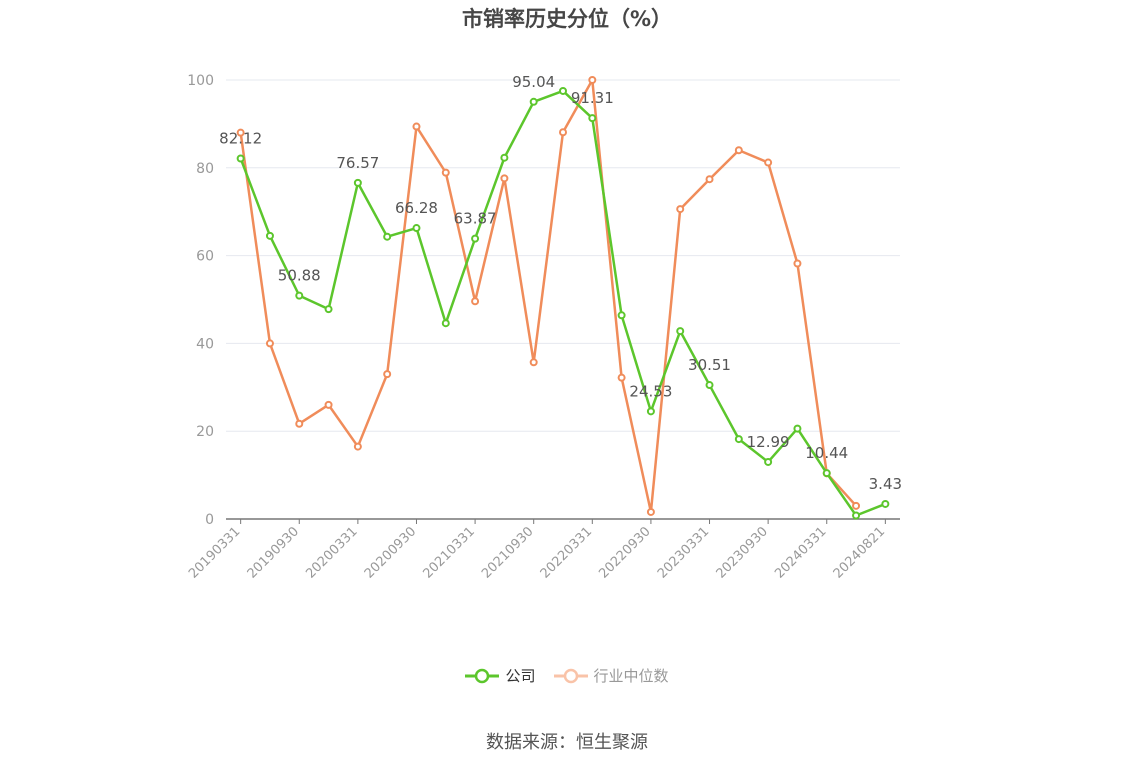 The image size is (1134, 766). I want to click on legend: 公司 行业中位数, so click(567, 676).